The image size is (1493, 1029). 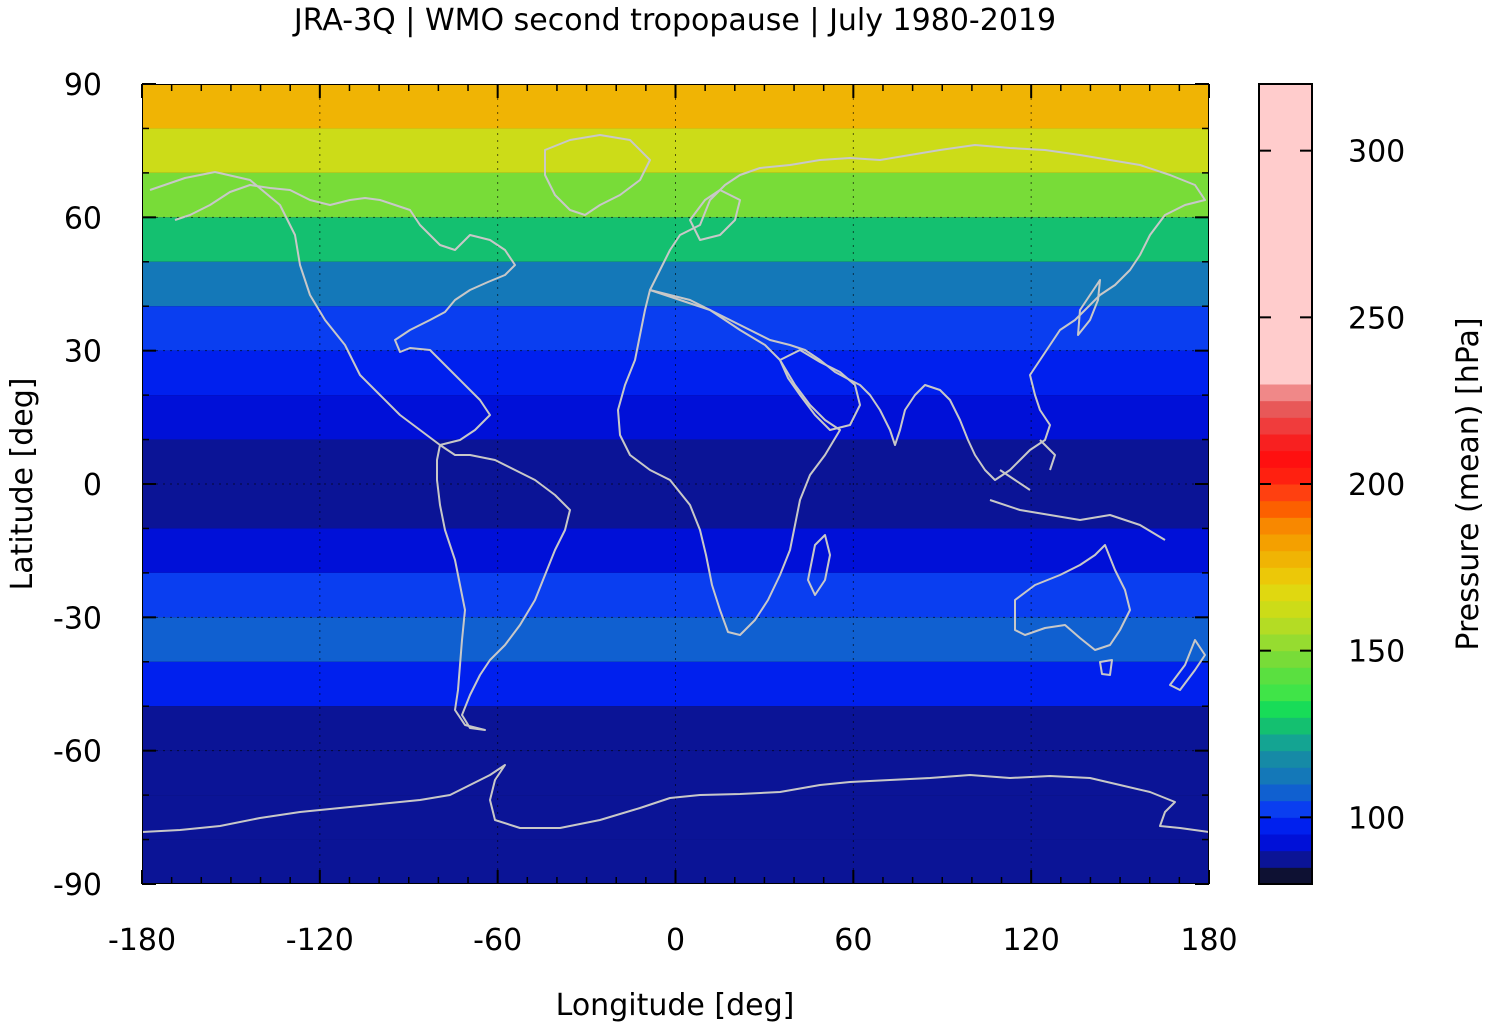 I want to click on coastline-eurasia, so click(x=927, y=312).